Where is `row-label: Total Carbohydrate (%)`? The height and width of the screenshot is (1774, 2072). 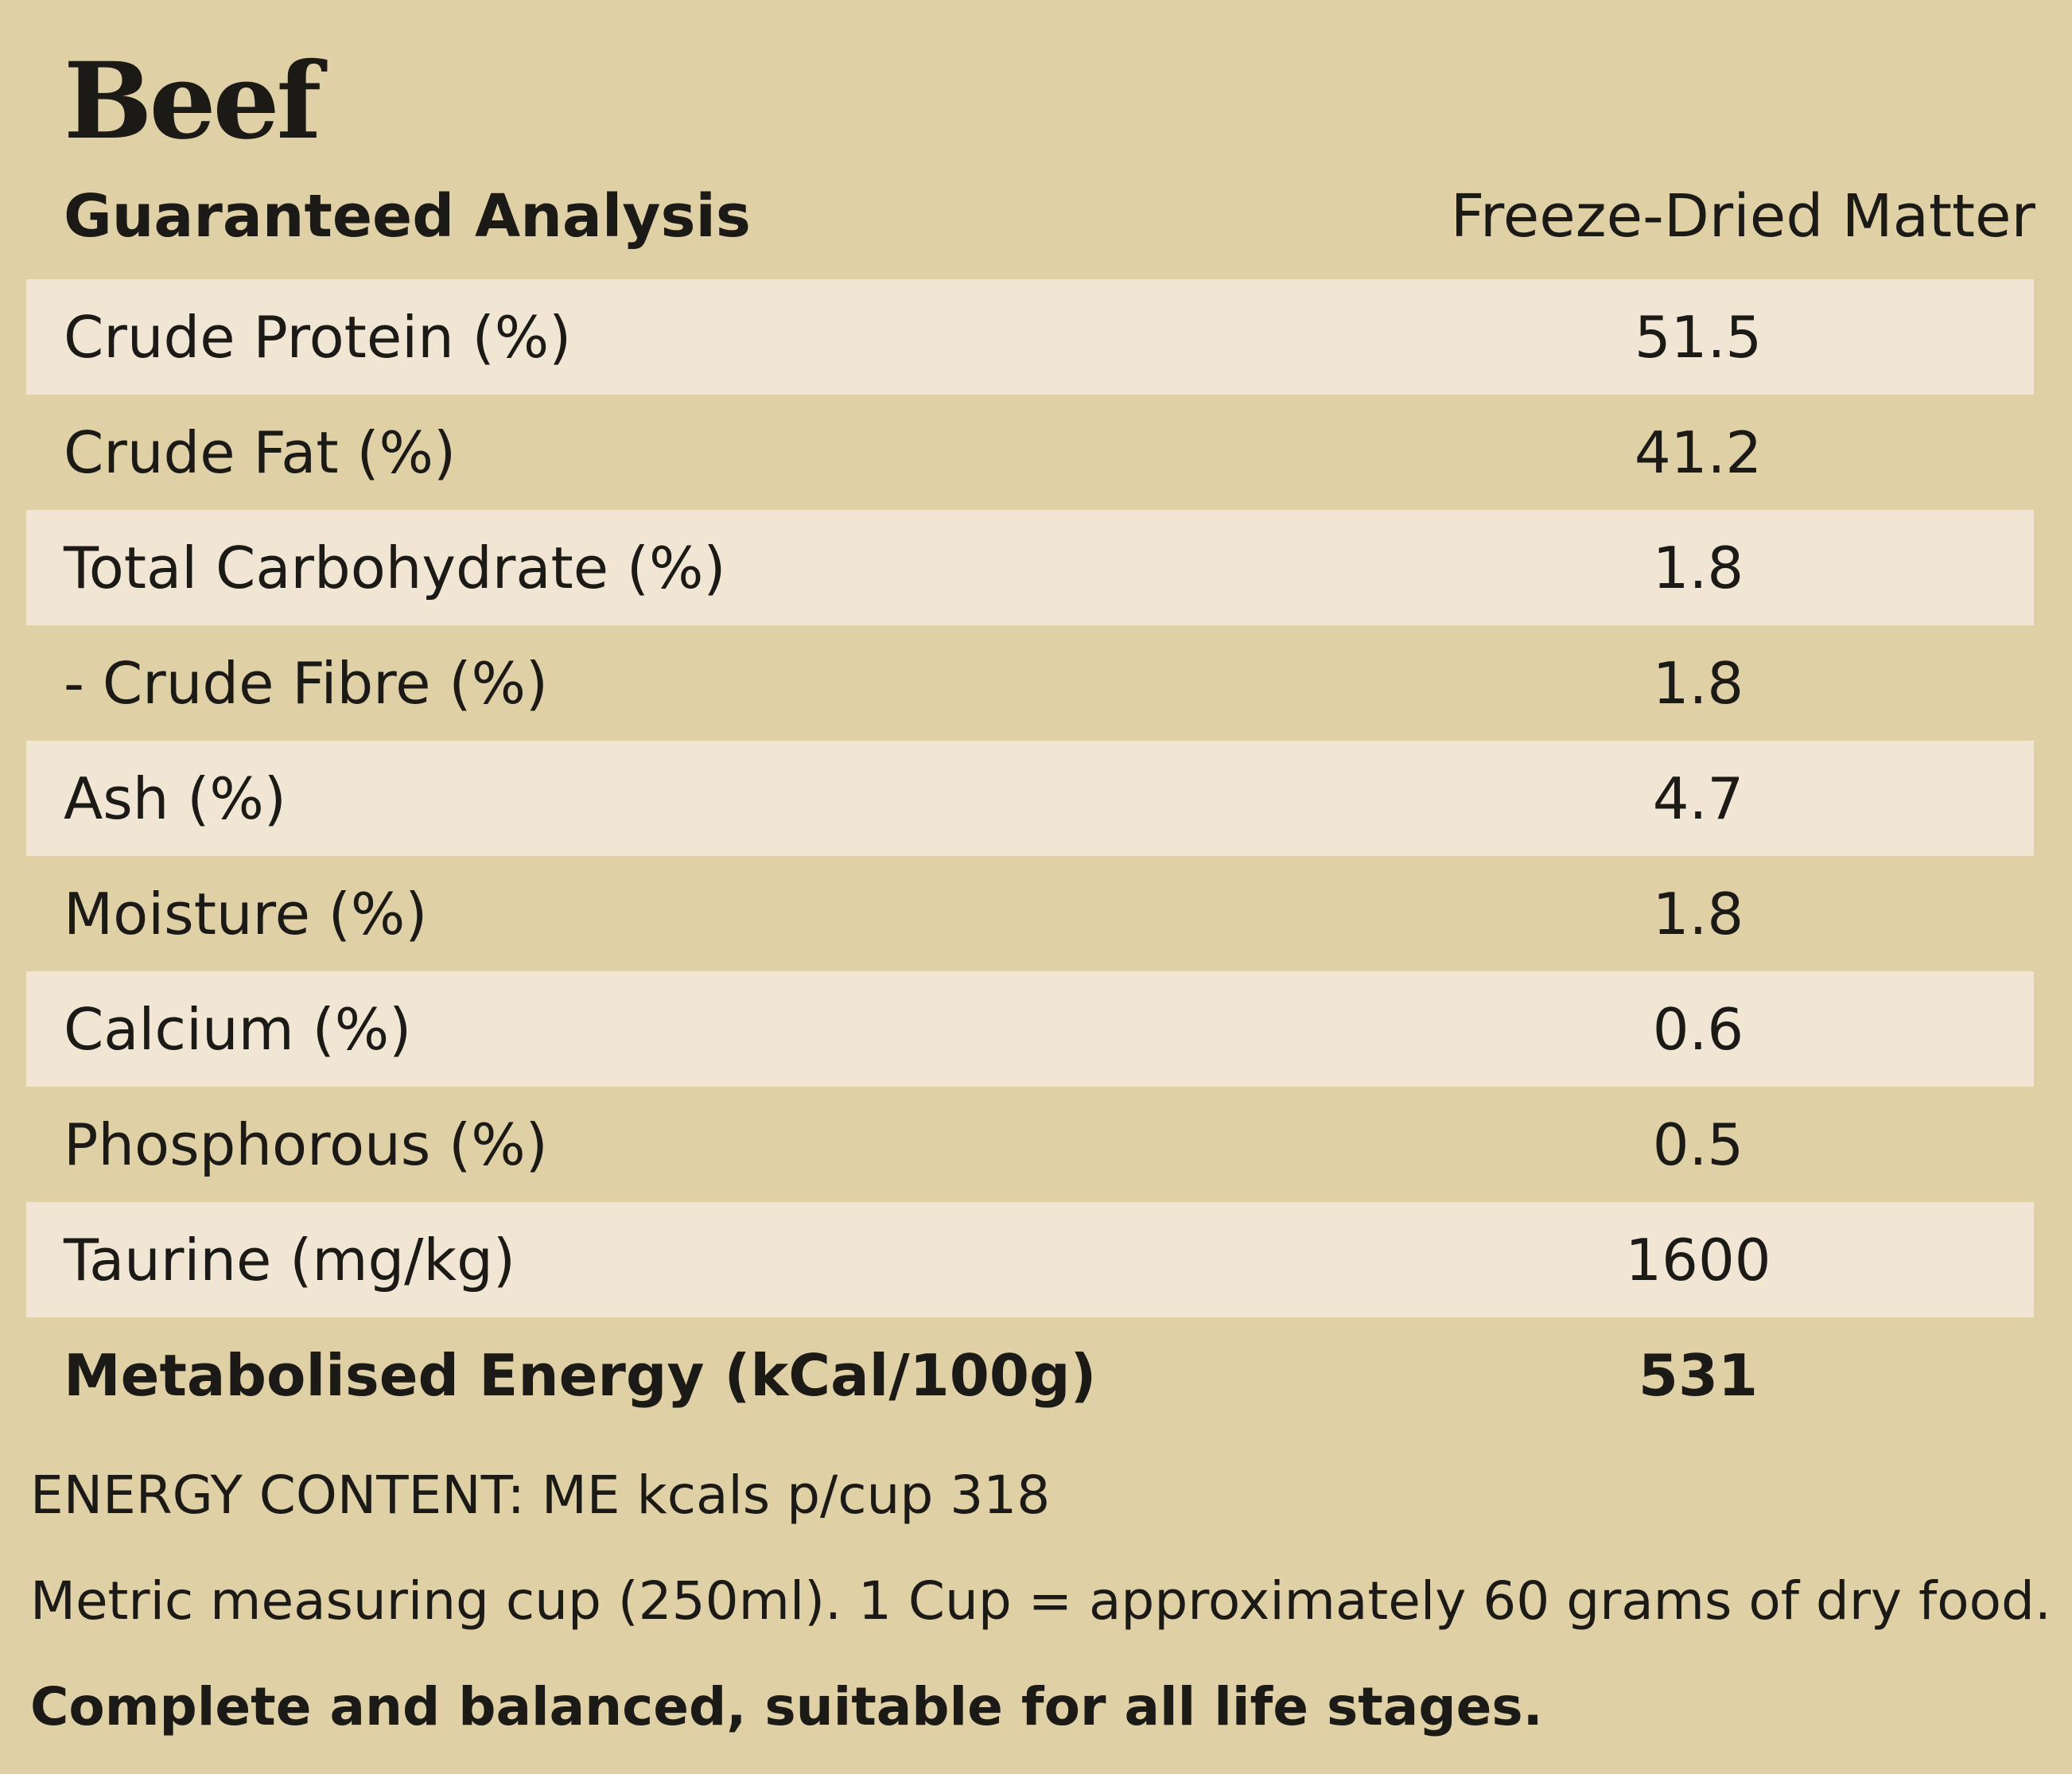
row-label: Total Carbohydrate (%) is located at coordinates (395, 568).